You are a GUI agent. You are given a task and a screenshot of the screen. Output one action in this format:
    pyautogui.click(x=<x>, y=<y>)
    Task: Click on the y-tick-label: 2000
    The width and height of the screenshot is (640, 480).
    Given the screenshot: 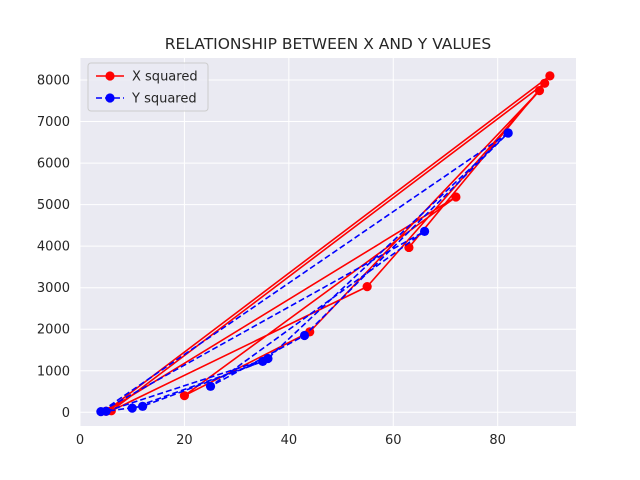 What is the action you would take?
    pyautogui.click(x=53, y=330)
    